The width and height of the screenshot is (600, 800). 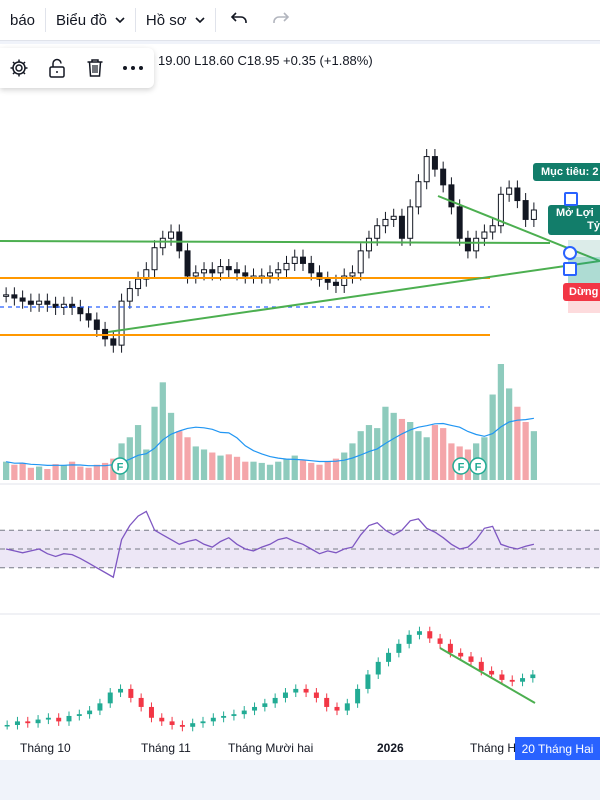 What do you see at coordinates (166, 20) in the screenshot?
I see `profile-menu-label: Hồ sơ` at bounding box center [166, 20].